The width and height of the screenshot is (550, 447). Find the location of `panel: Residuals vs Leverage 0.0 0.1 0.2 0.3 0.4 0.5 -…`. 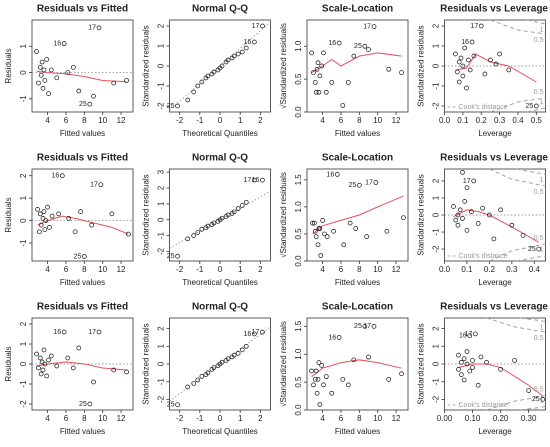

panel: Residuals vs Leverage 0.0 0.1 0.2 0.3 0.4 0.5 -… is located at coordinates (483, 71).